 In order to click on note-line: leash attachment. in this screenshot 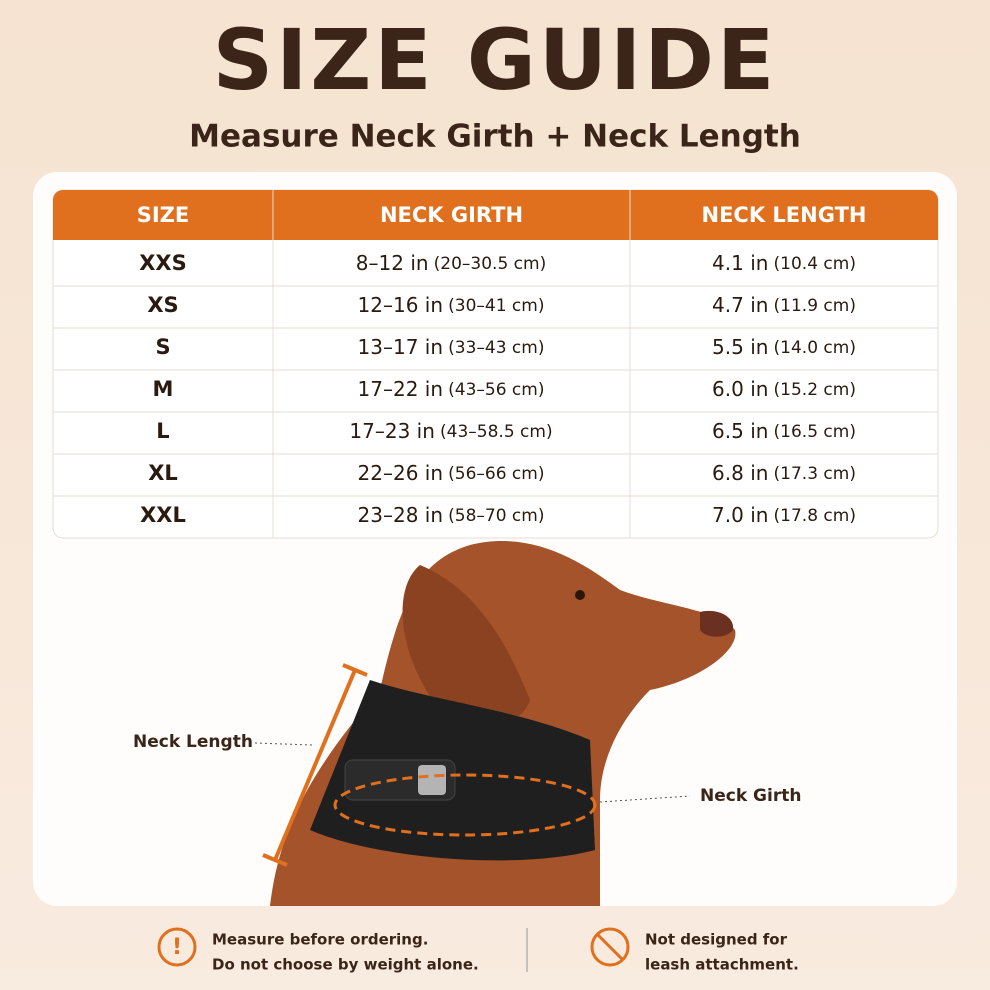, I will do `click(722, 965)`.